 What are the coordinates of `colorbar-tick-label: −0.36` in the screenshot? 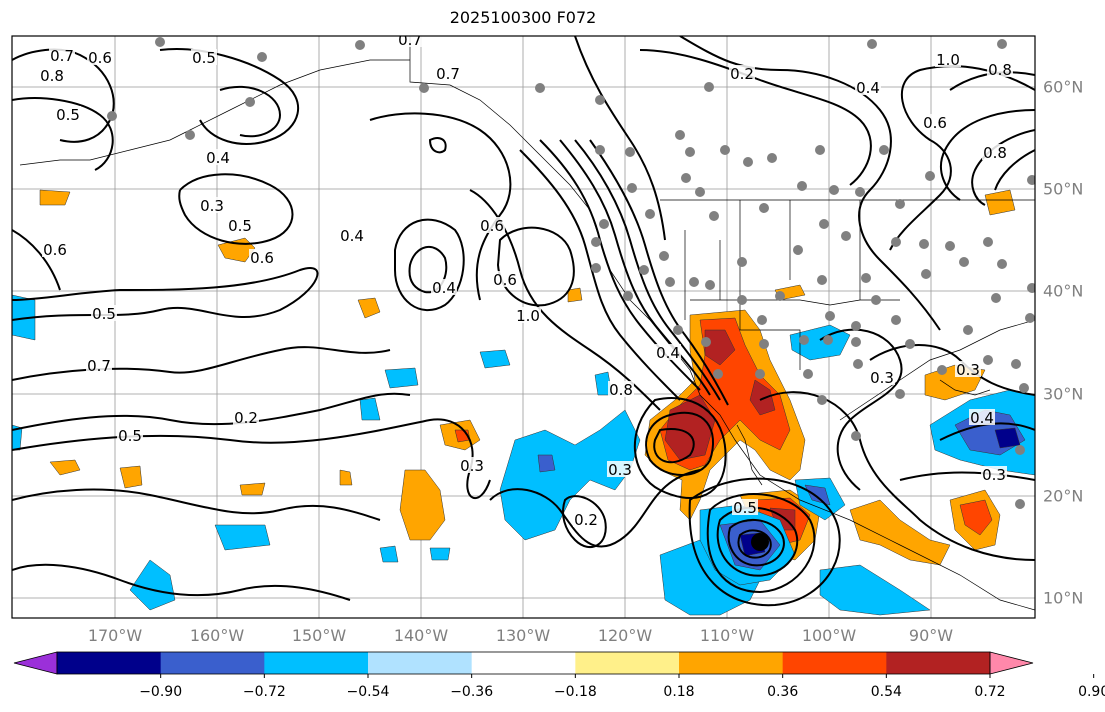 It's located at (472, 692).